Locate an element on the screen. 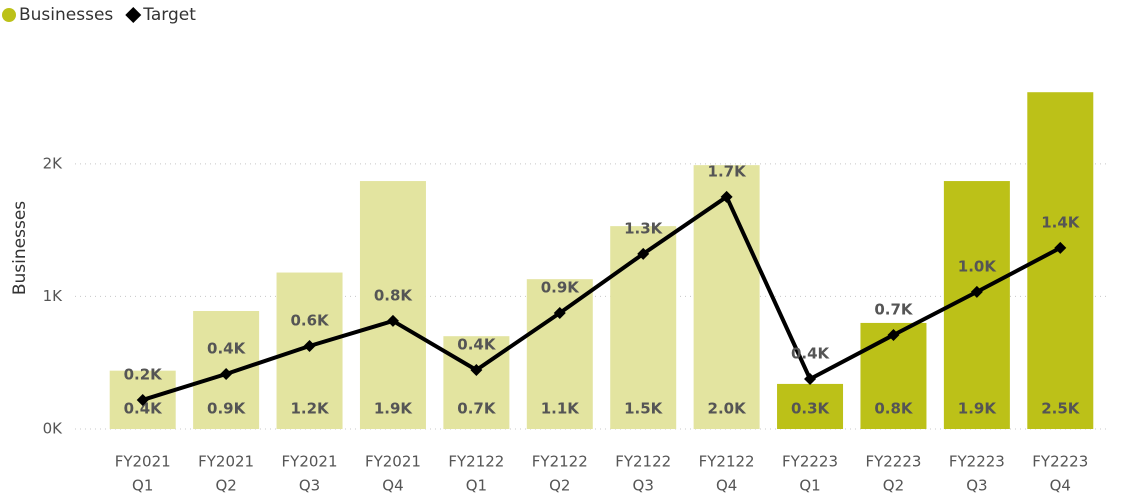 Image resolution: width=1124 pixels, height=501 pixels. legend-label: Target is located at coordinates (169, 15).